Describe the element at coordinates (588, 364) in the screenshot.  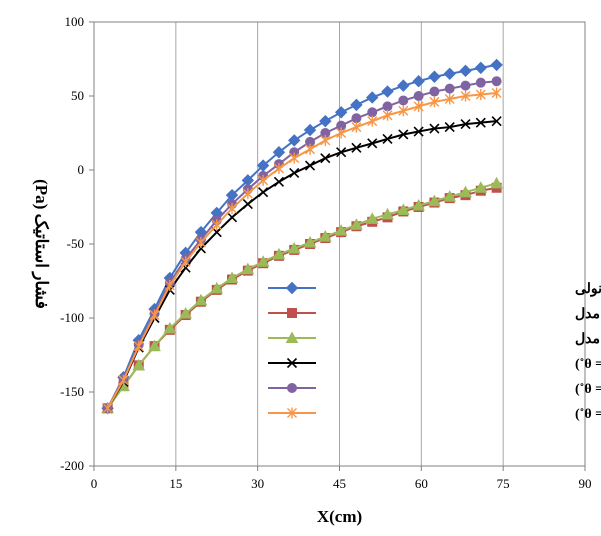
I see `legend-label: معادله نیمه تجربی (θ = 10.66˚)` at that location.